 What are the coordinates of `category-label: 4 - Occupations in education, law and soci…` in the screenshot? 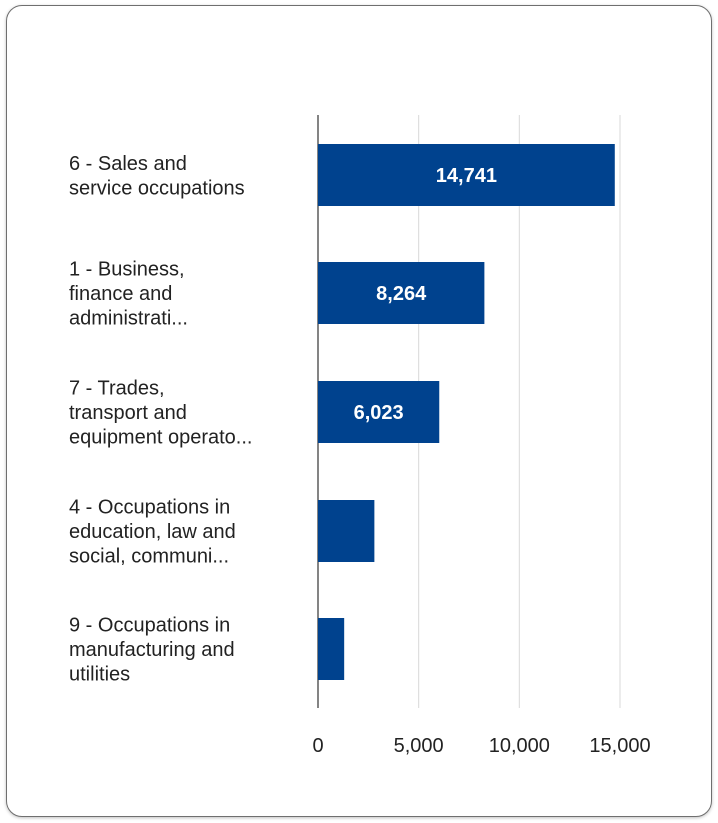 It's located at (152, 532).